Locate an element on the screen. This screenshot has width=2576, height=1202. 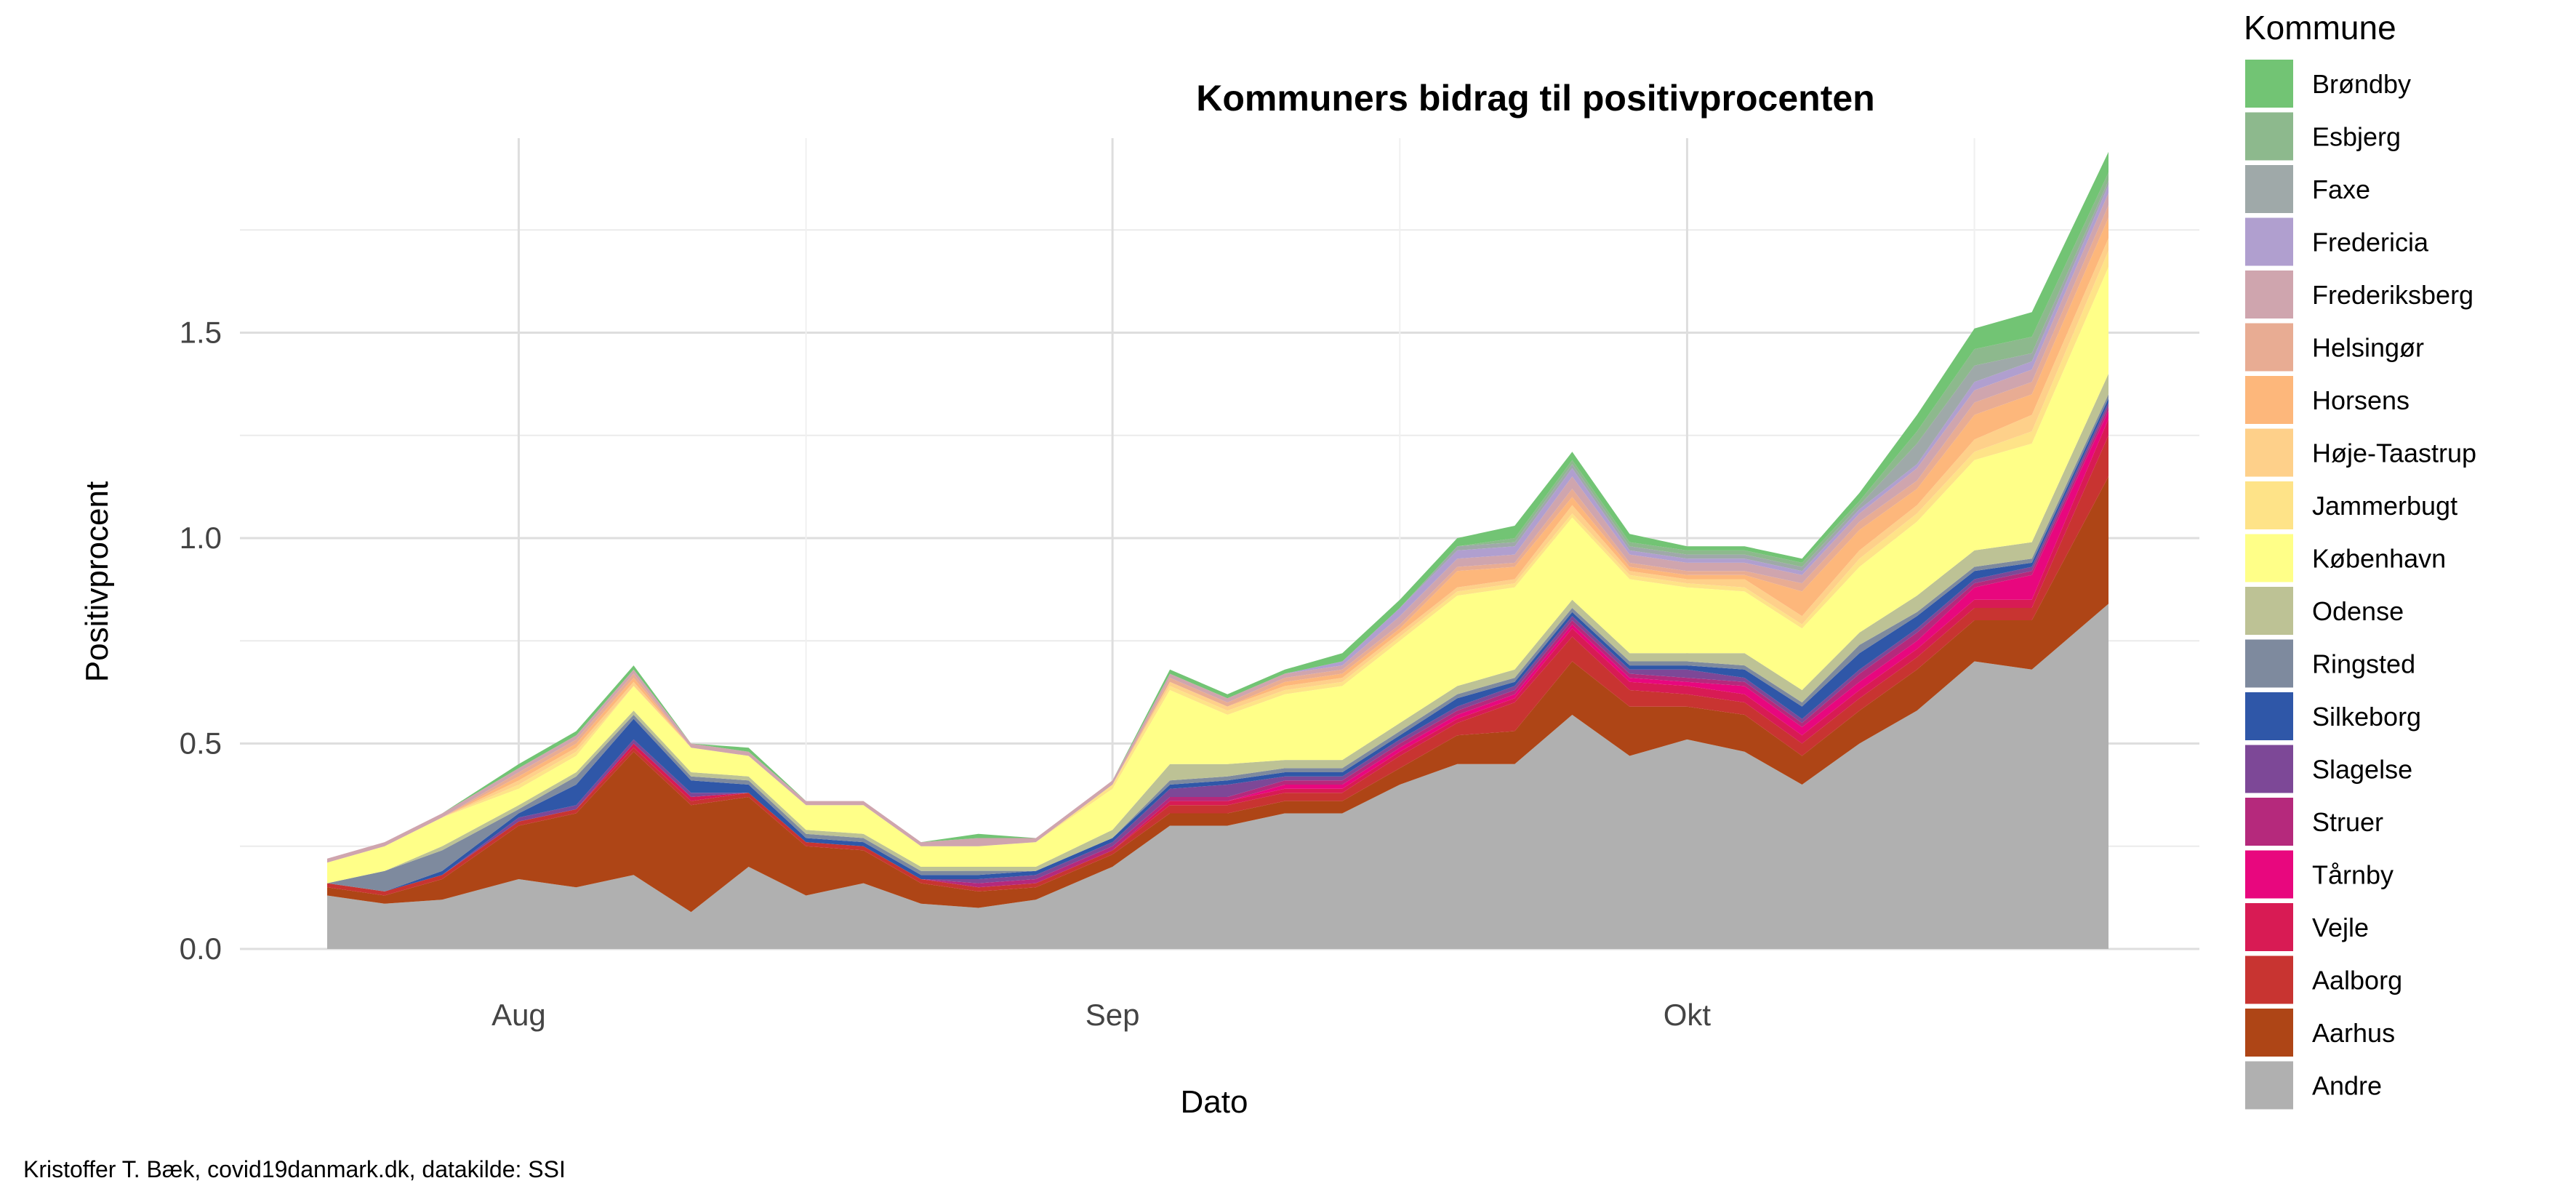
legend-label-slagelse: Slagelse is located at coordinates (2362, 770).